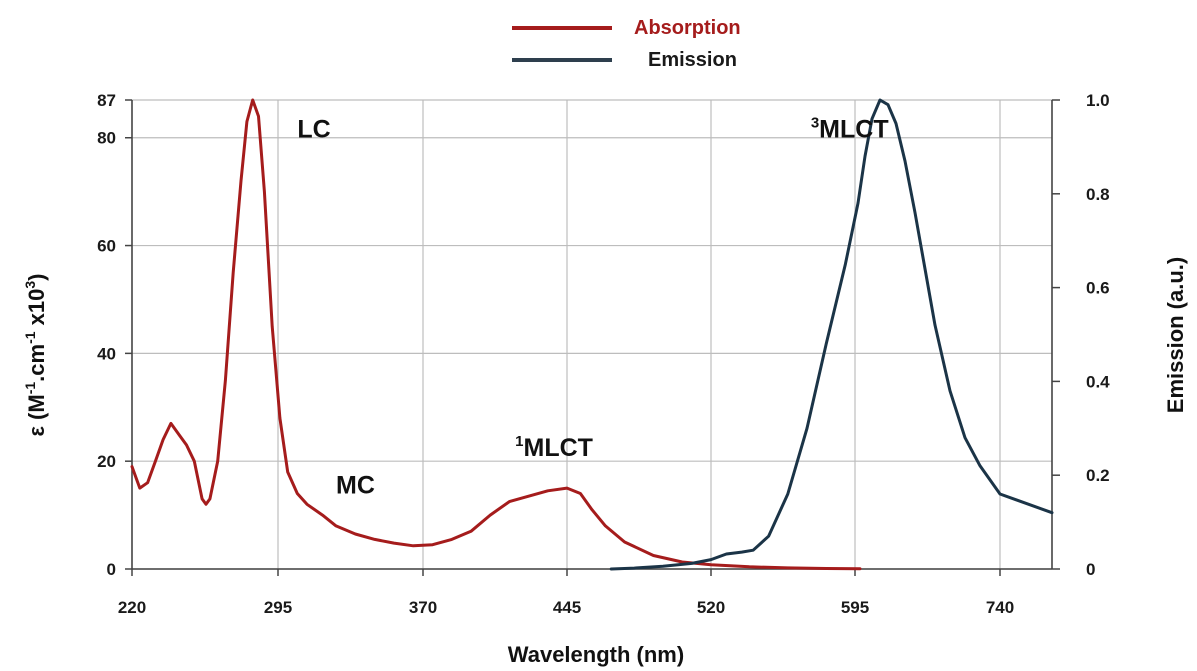 The image size is (1197, 671). I want to click on legend: Absorption Emission, so click(626, 44).